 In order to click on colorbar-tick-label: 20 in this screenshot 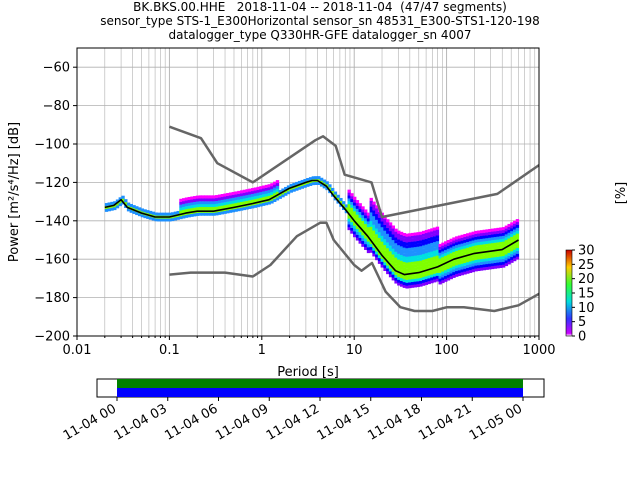, I will do `click(586, 279)`.